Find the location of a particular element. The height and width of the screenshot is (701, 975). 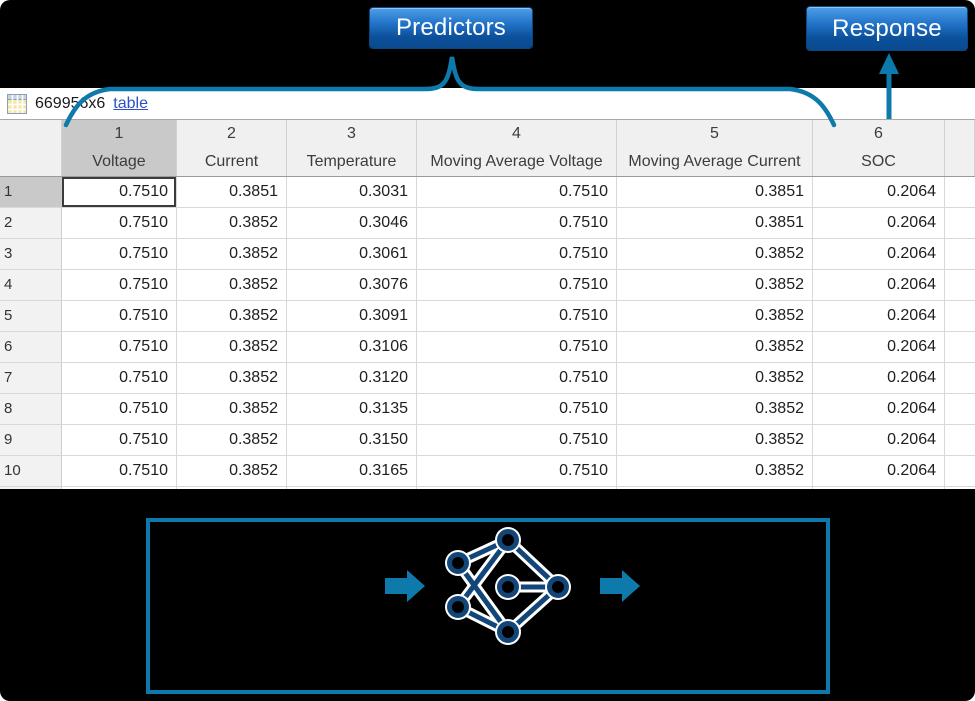

table-cell: 0.3031 is located at coordinates (352, 192).